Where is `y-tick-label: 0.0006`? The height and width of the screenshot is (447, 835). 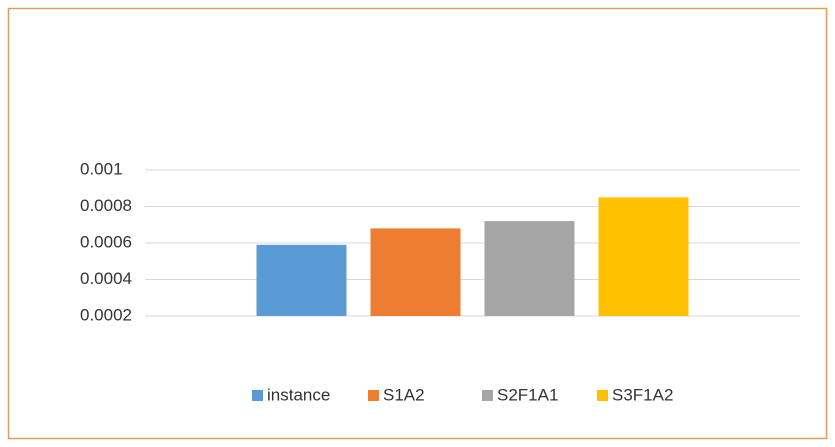 y-tick-label: 0.0006 is located at coordinates (106, 241).